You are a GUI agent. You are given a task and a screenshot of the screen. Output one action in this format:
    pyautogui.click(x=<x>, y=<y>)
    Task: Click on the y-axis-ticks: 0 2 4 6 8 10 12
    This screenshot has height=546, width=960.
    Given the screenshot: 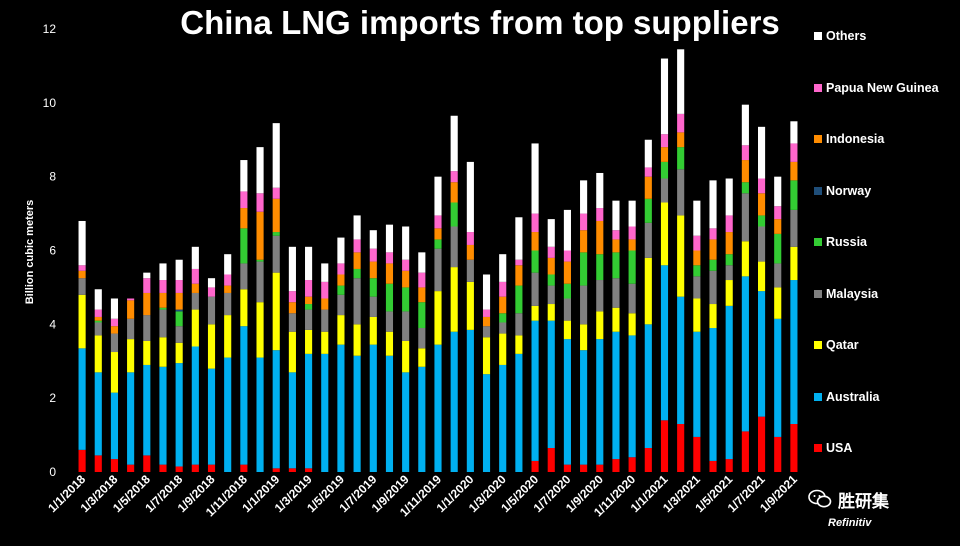 What is the action you would take?
    pyautogui.click(x=50, y=250)
    